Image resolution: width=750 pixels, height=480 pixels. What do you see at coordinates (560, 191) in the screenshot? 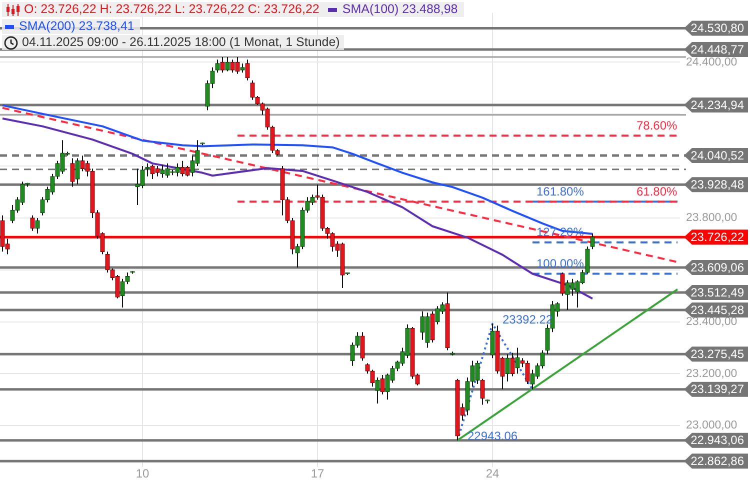
I see `series-label: 161.80%` at bounding box center [560, 191].